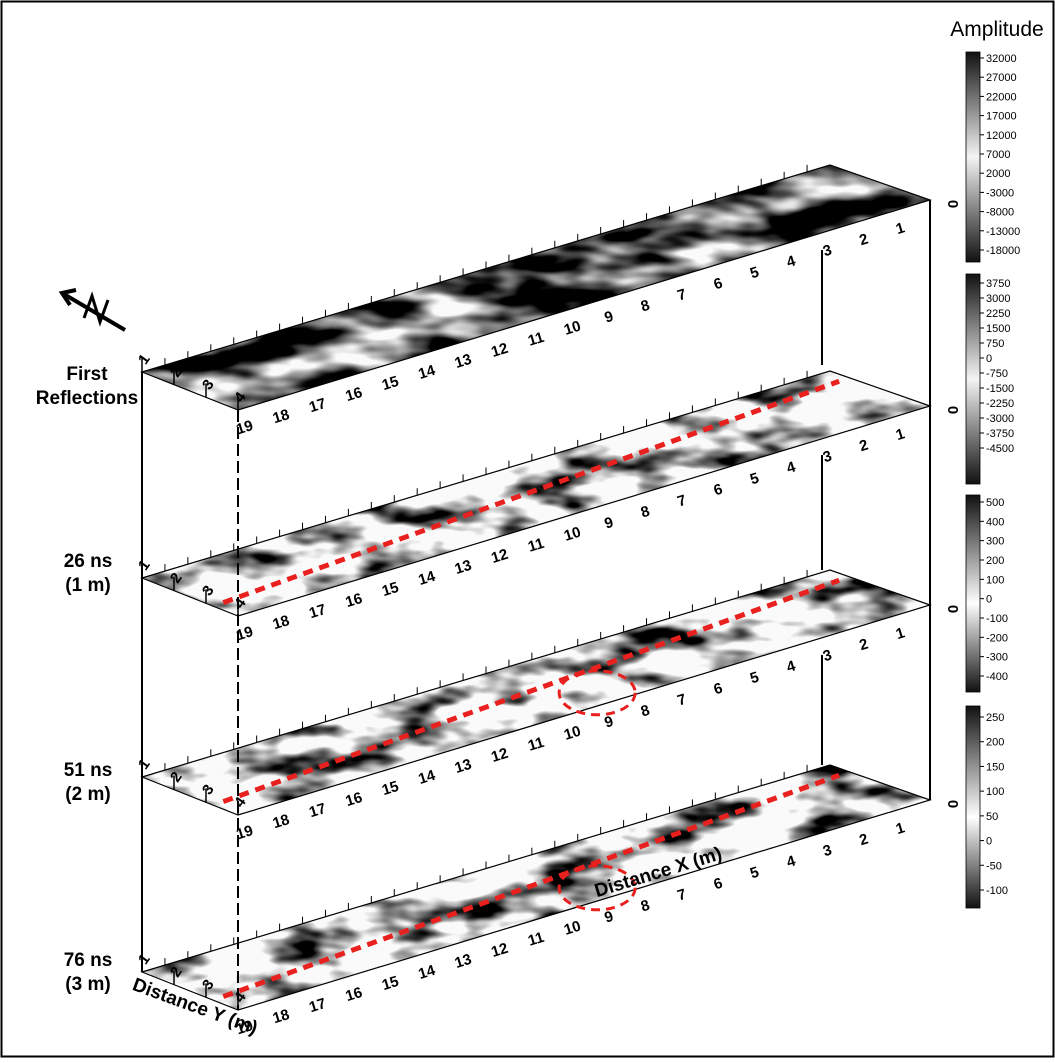  What do you see at coordinates (995, 743) in the screenshot?
I see `colorbar-tick-label: 200` at bounding box center [995, 743].